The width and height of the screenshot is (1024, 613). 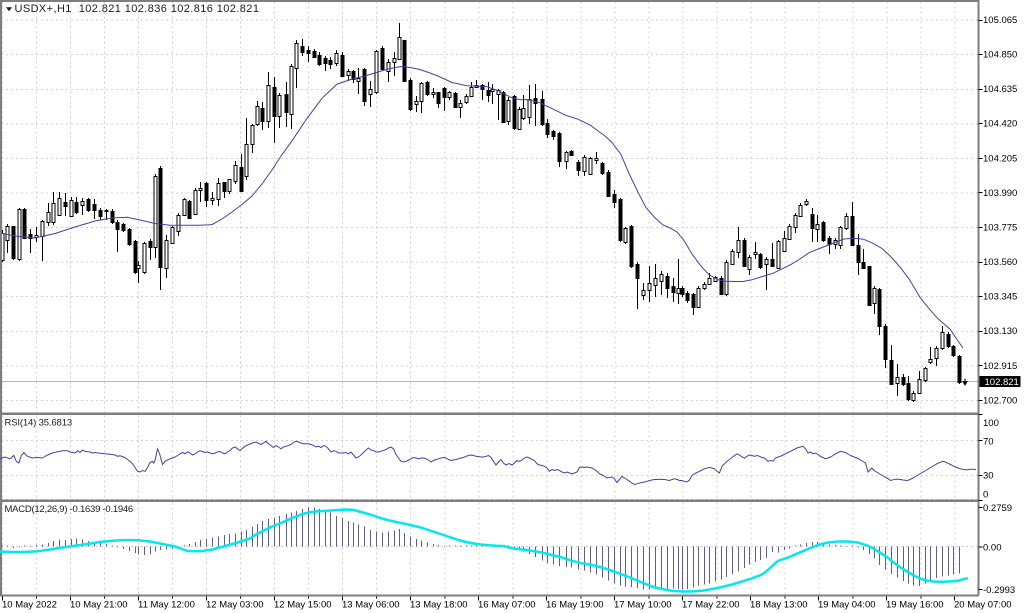 I want to click on svg-text: 20 May 07:00, so click(x=983, y=605).